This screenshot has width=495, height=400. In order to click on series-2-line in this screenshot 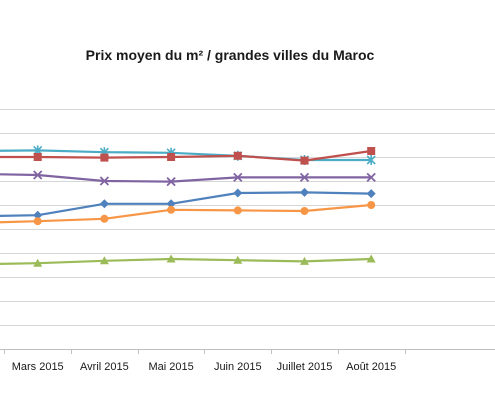, I will do `click(186, 178)`.